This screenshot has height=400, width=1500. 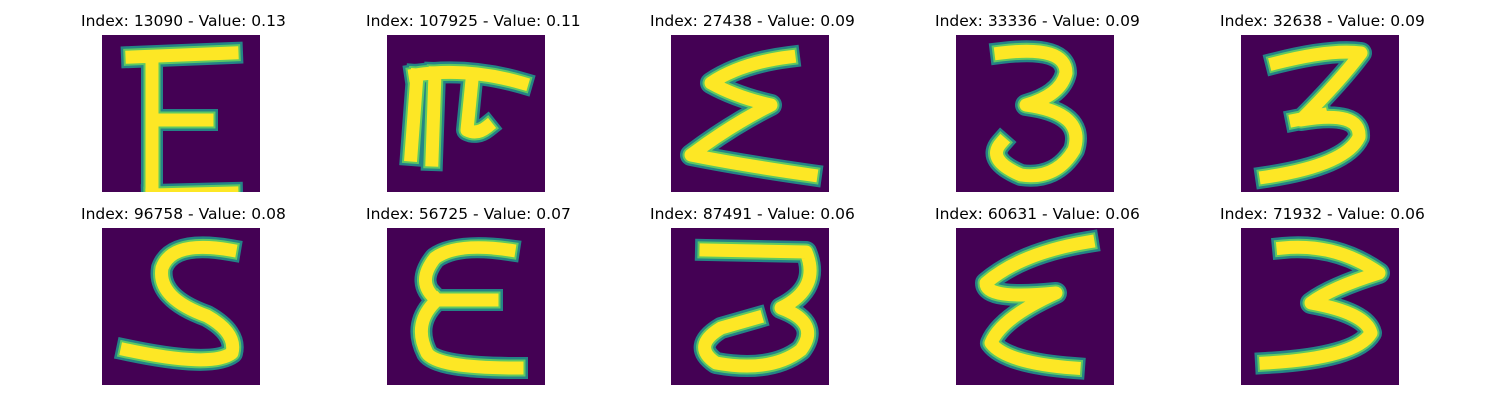 What do you see at coordinates (1322, 21) in the screenshot?
I see `image-title: Index: 32638 - Value: 0.09` at bounding box center [1322, 21].